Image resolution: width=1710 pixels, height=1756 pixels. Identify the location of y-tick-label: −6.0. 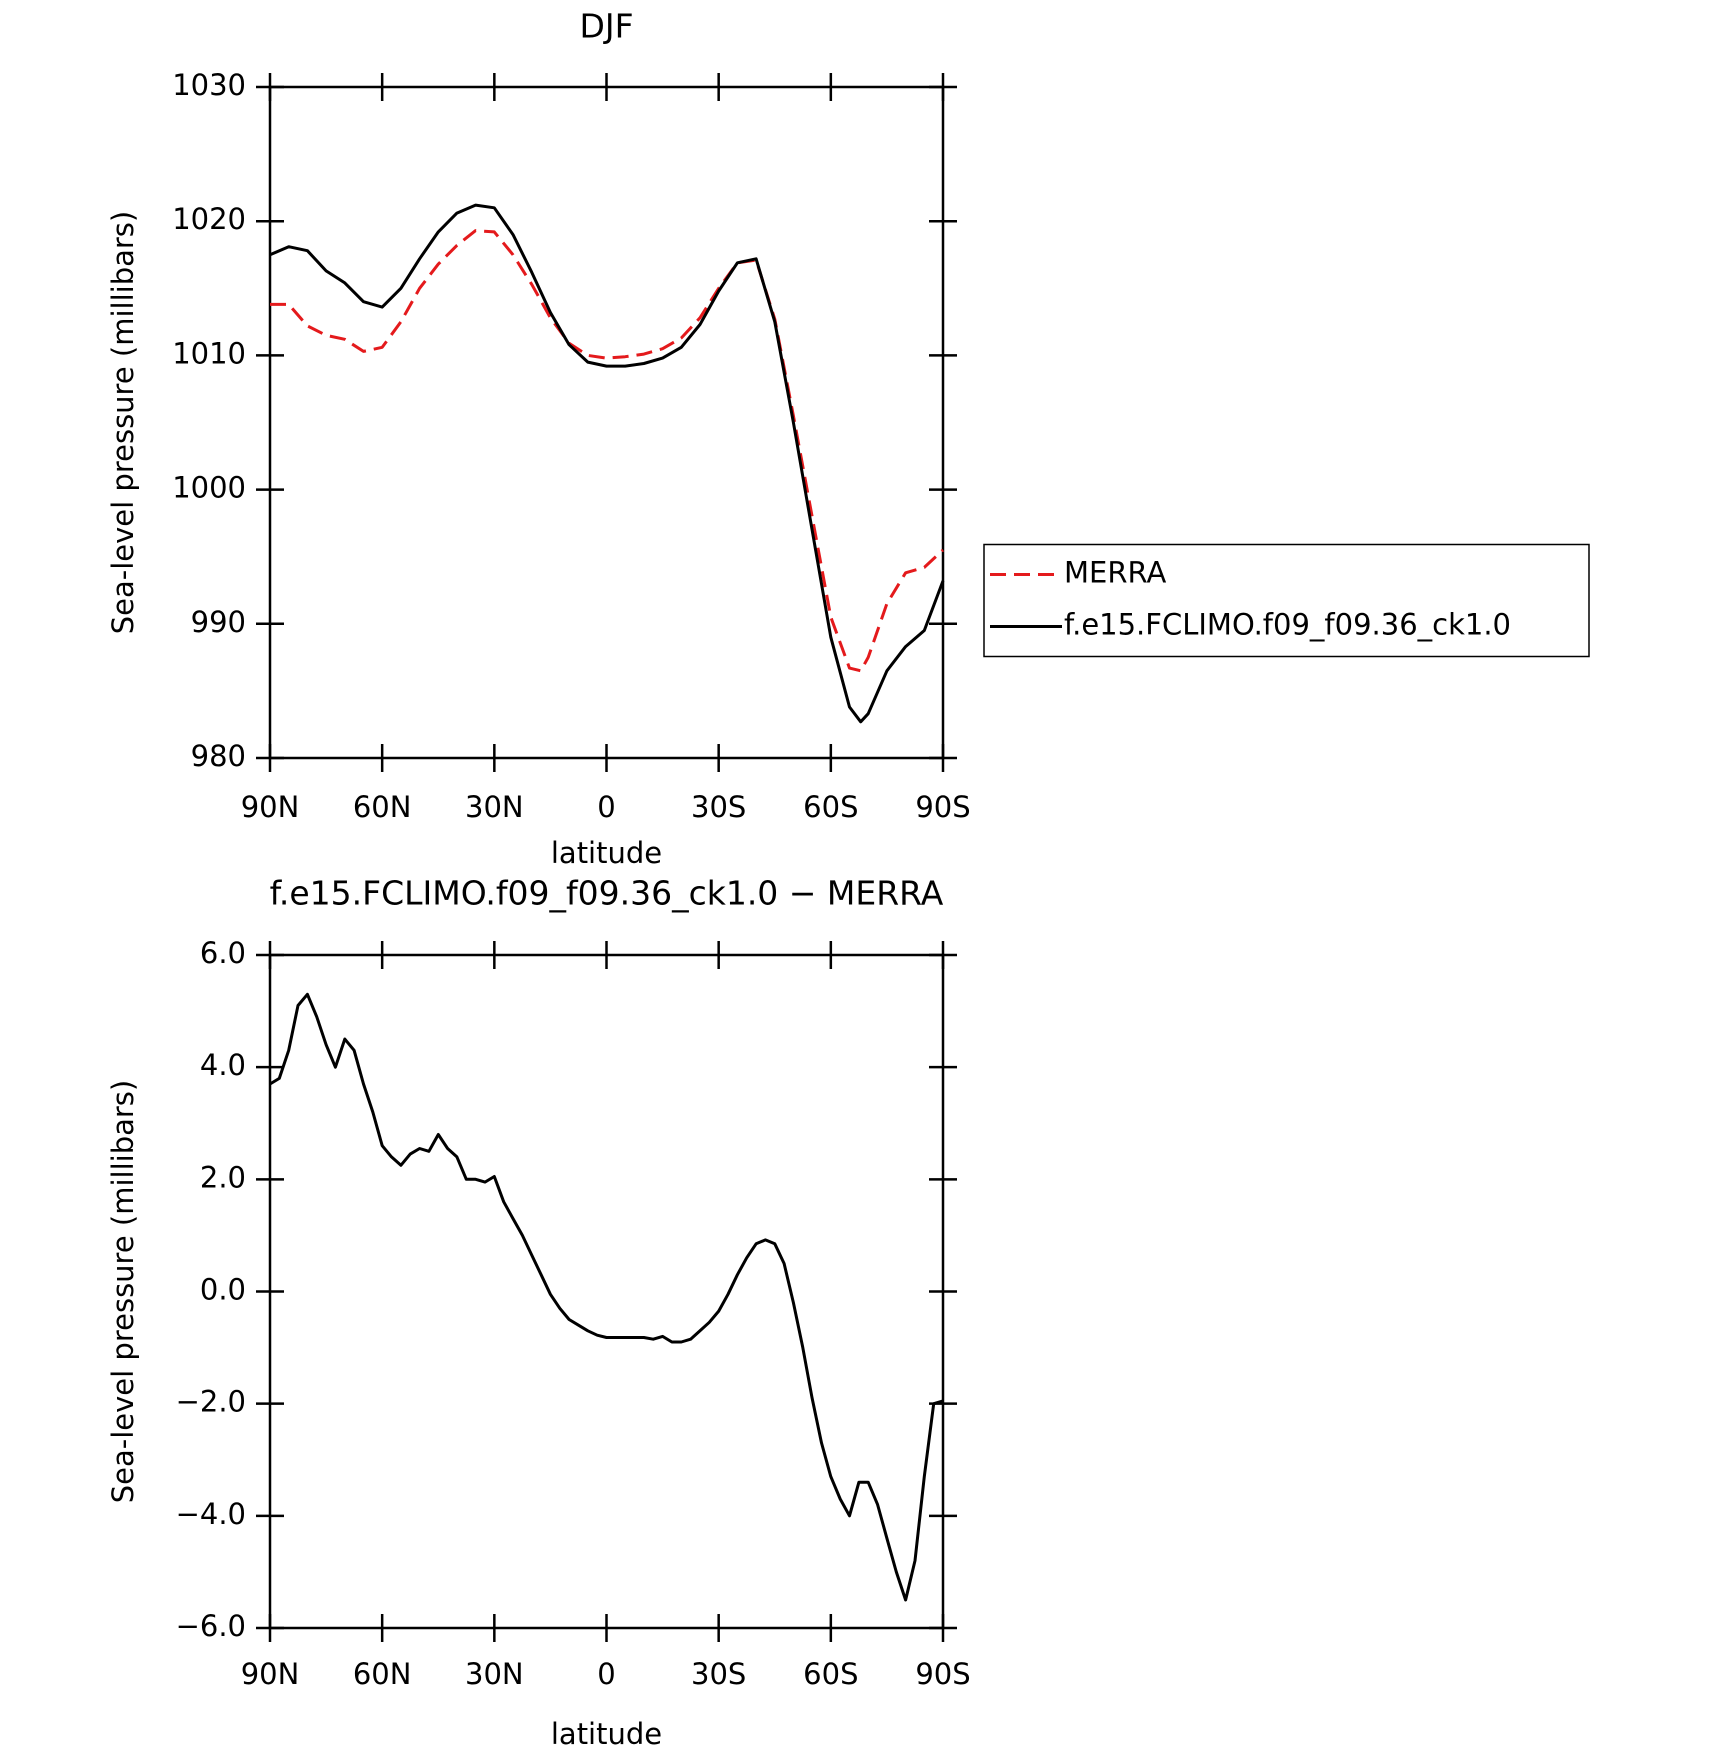
(211, 1626).